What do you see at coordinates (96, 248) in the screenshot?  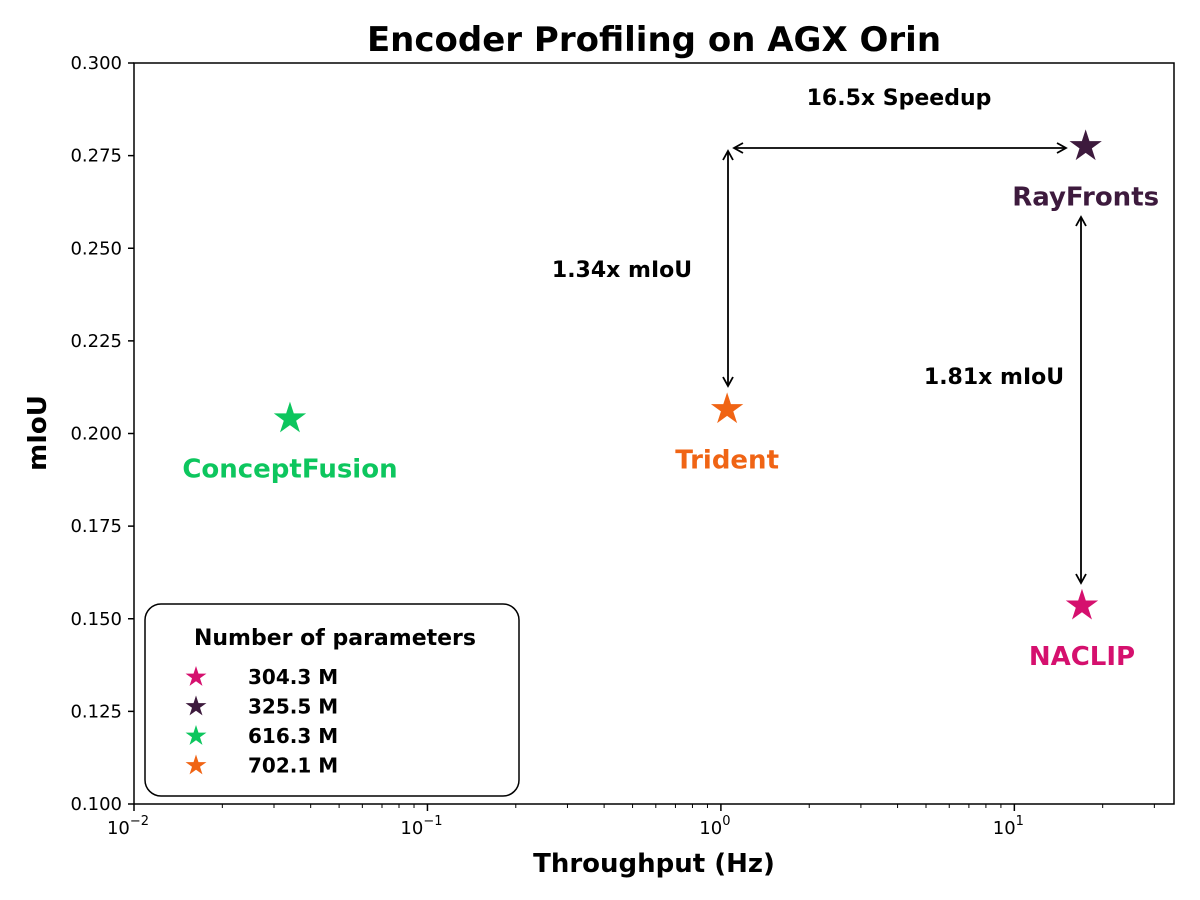 I see `y-tick-label: 0.250` at bounding box center [96, 248].